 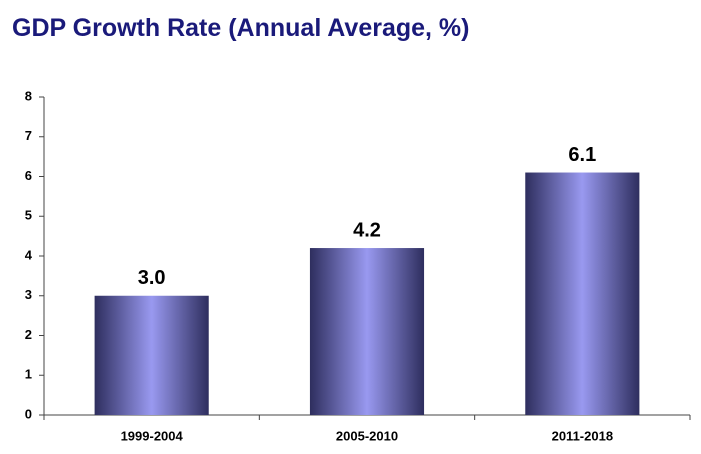 What do you see at coordinates (28, 374) in the screenshot?
I see `y-tick-label: 1` at bounding box center [28, 374].